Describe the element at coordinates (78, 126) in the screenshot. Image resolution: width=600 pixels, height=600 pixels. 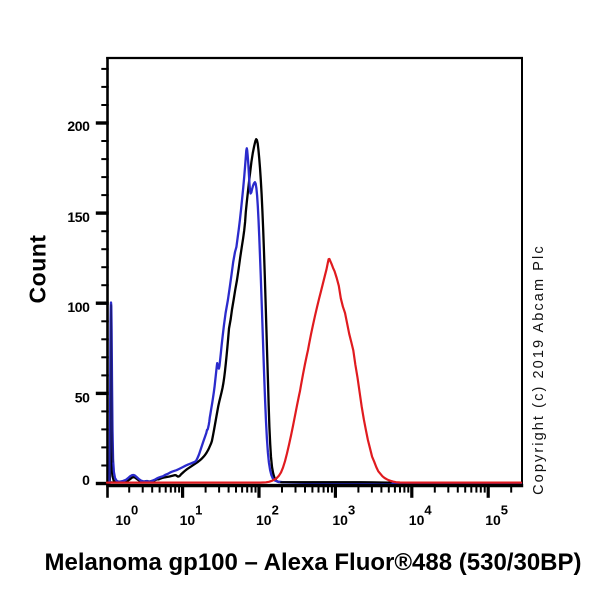
I see `svg-text: 200` at that location.